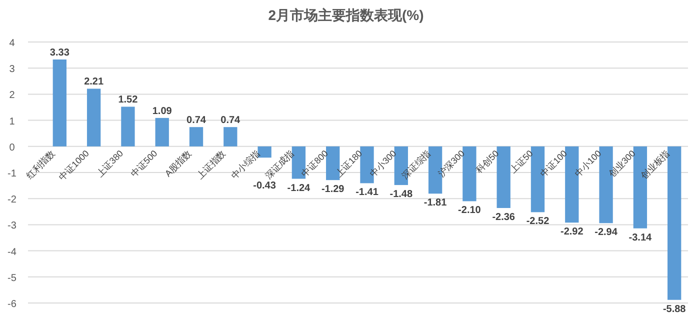  Describe the element at coordinates (12, 122) in the screenshot. I see `y-tick-label: 1` at that location.